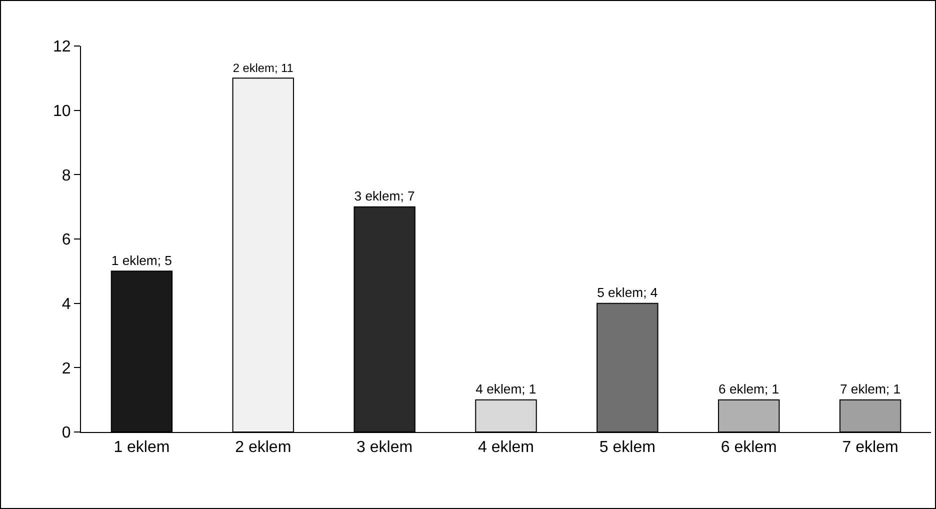  I want to click on y-tick-label: 8, so click(66, 175).